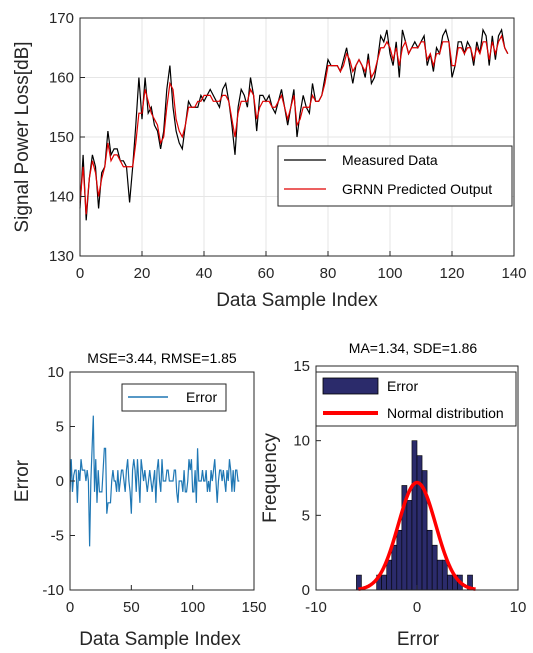 Image resolution: width=533 pixels, height=653 pixels. What do you see at coordinates (61, 256) in the screenshot?
I see `top-ytick-label: 130` at bounding box center [61, 256].